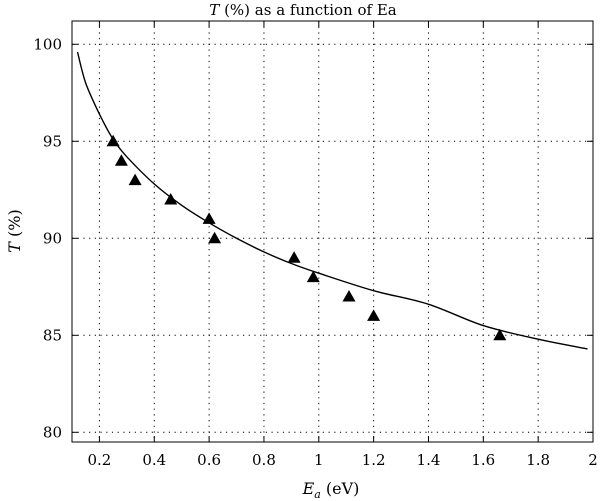 Image resolution: width=600 pixels, height=501 pixels. I want to click on x-tick-label: 0.2, so click(99, 460).